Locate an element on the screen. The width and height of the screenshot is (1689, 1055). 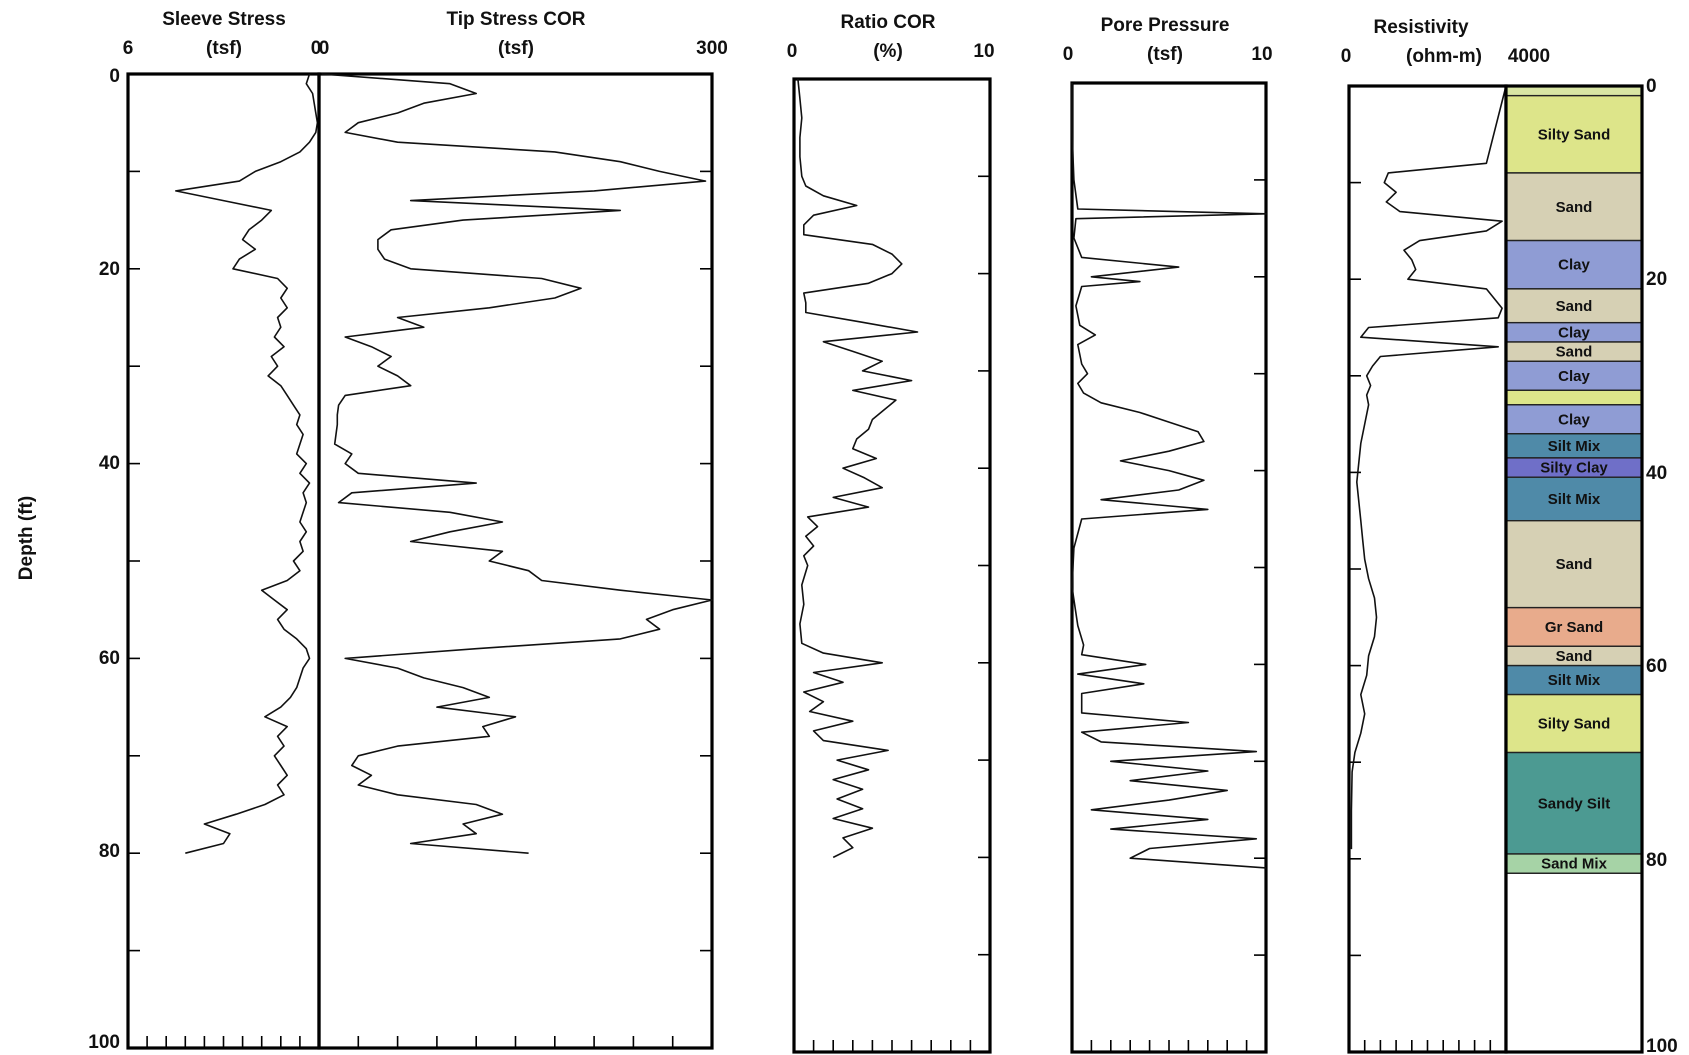
panel-sleeve-stress is located at coordinates (223, 561).